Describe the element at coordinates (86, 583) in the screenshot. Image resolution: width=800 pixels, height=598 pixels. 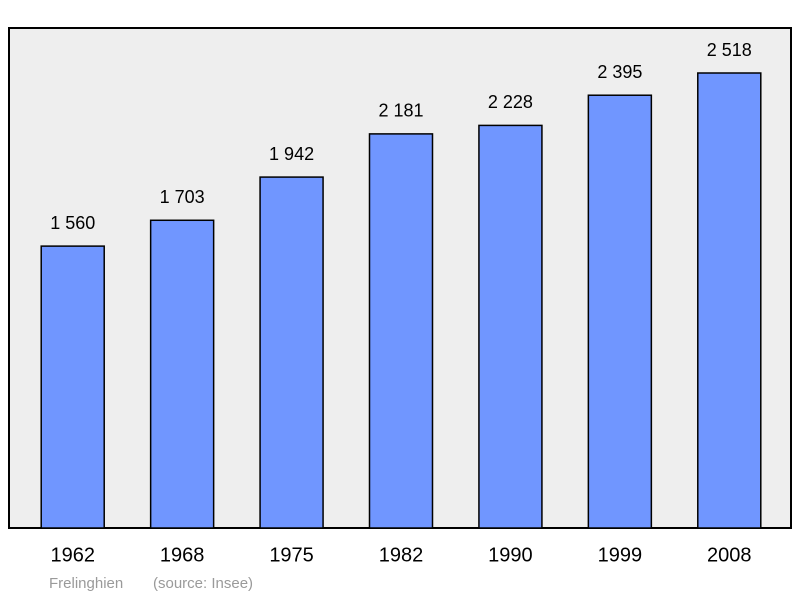
I see `caption: Frelinghien` at that location.